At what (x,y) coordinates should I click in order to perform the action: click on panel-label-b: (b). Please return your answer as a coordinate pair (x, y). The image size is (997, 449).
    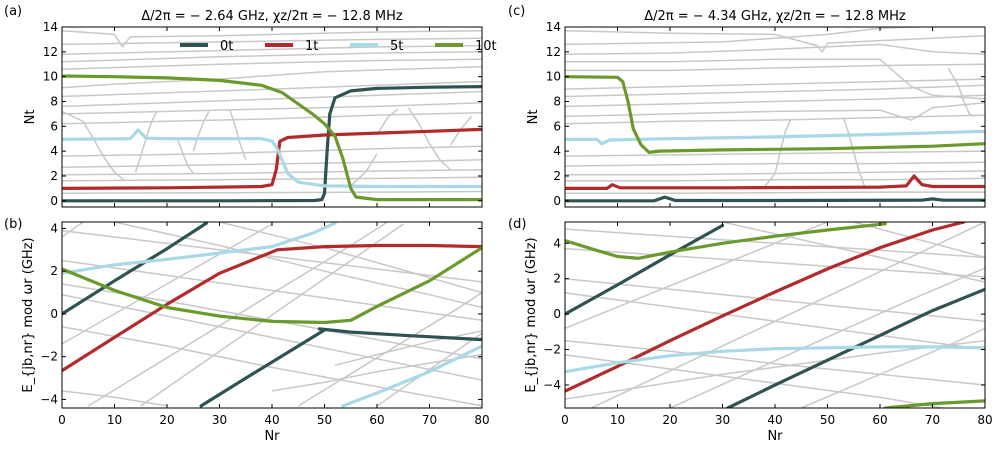
    Looking at the image, I should click on (13, 224).